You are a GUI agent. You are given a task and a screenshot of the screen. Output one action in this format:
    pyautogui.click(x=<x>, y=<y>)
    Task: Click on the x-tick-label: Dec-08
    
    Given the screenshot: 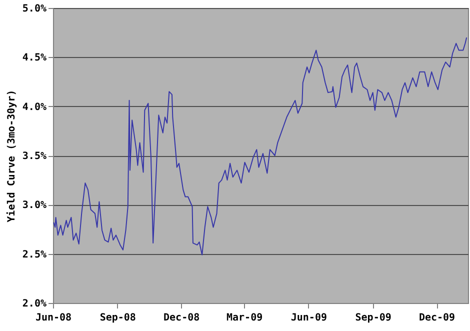 What is the action you would take?
    pyautogui.click(x=182, y=318)
    